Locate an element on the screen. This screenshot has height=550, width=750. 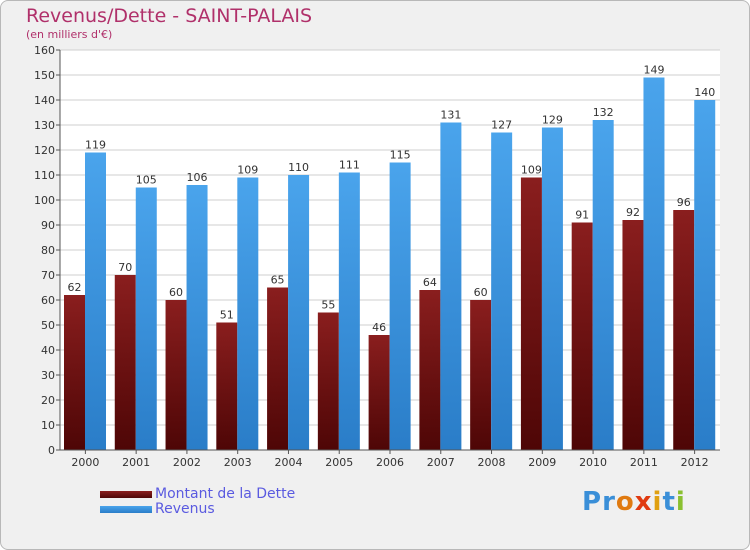
y-tick-label: 70 is located at coordinates (48, 275).